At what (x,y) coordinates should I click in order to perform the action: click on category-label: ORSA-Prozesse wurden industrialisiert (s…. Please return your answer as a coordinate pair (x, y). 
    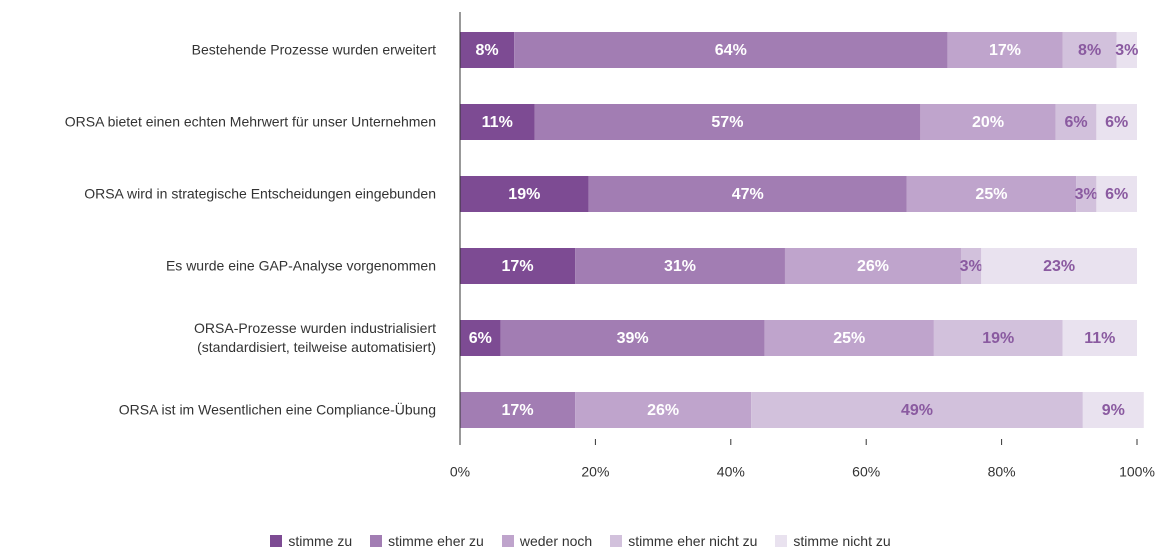
    Looking at the image, I should click on (315, 337).